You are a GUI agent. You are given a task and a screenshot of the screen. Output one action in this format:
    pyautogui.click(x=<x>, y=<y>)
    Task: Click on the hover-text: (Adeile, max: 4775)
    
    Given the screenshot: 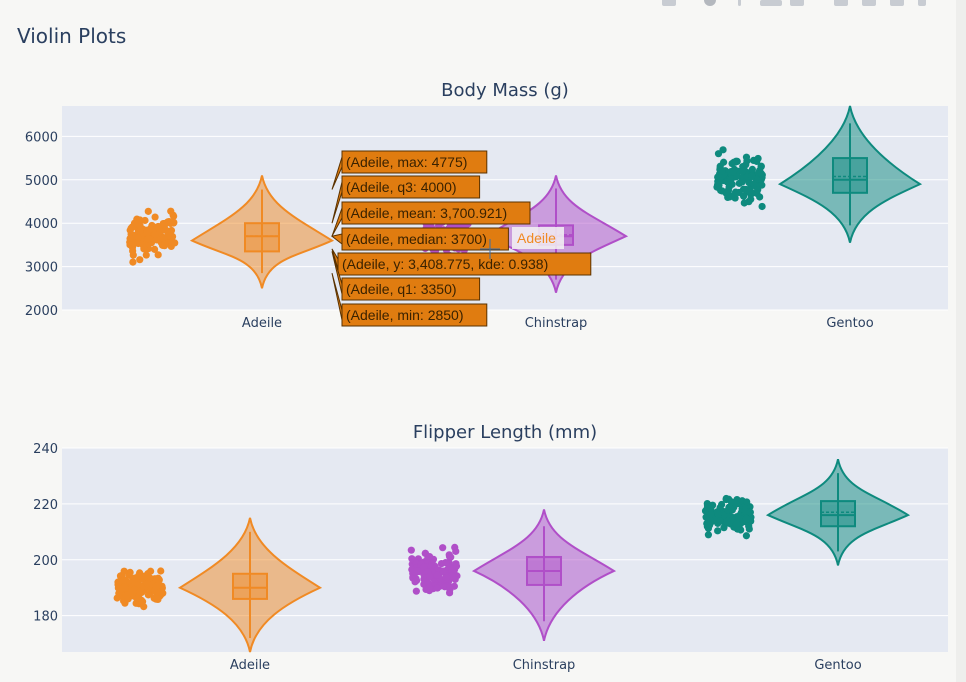 What is the action you would take?
    pyautogui.click(x=406, y=162)
    